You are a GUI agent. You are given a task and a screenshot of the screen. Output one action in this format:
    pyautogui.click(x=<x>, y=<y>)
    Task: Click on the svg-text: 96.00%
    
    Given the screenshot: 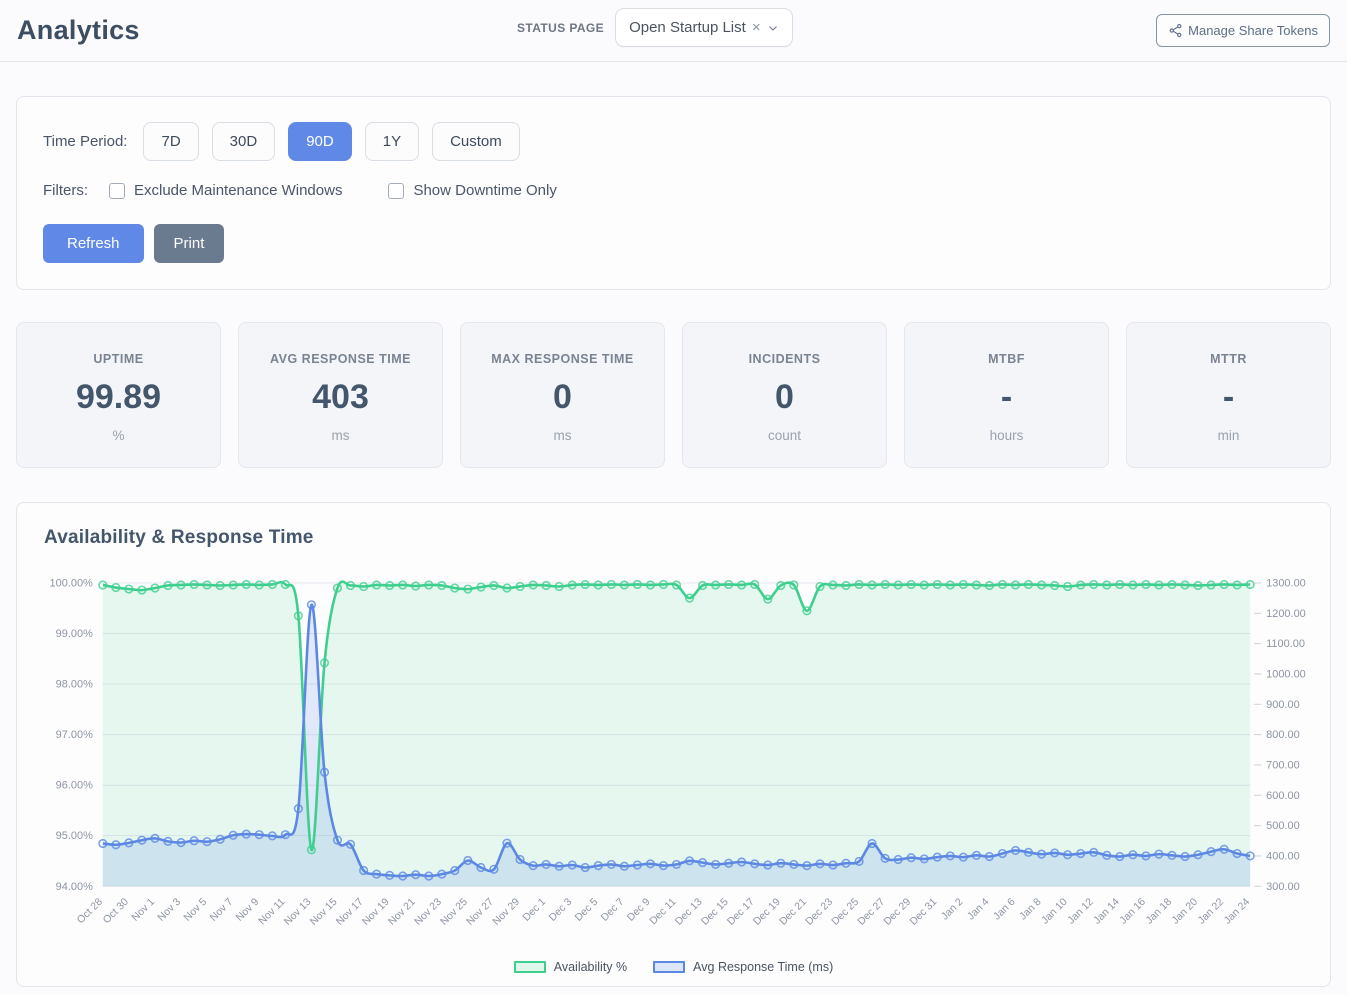 What is the action you would take?
    pyautogui.click(x=74, y=786)
    